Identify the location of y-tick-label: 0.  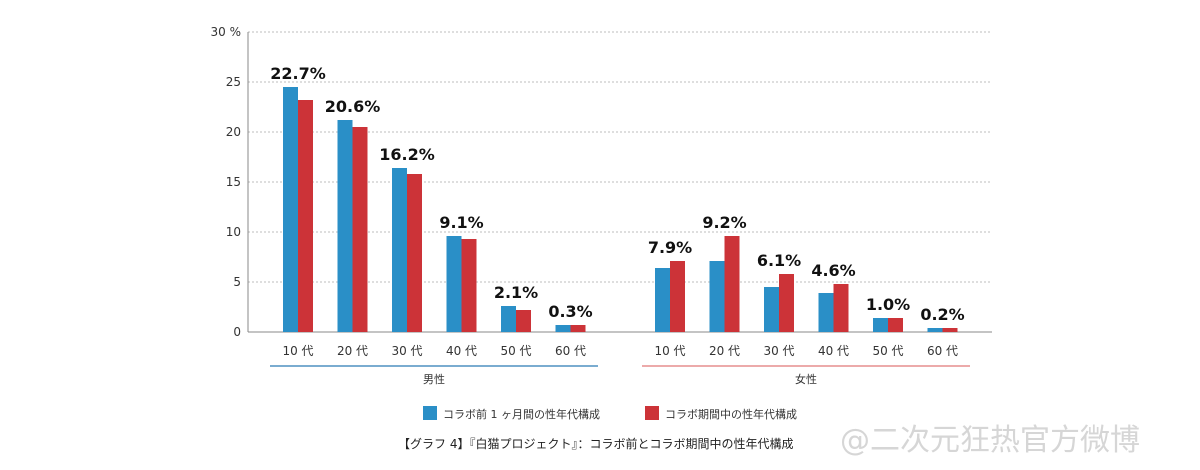
(237, 332).